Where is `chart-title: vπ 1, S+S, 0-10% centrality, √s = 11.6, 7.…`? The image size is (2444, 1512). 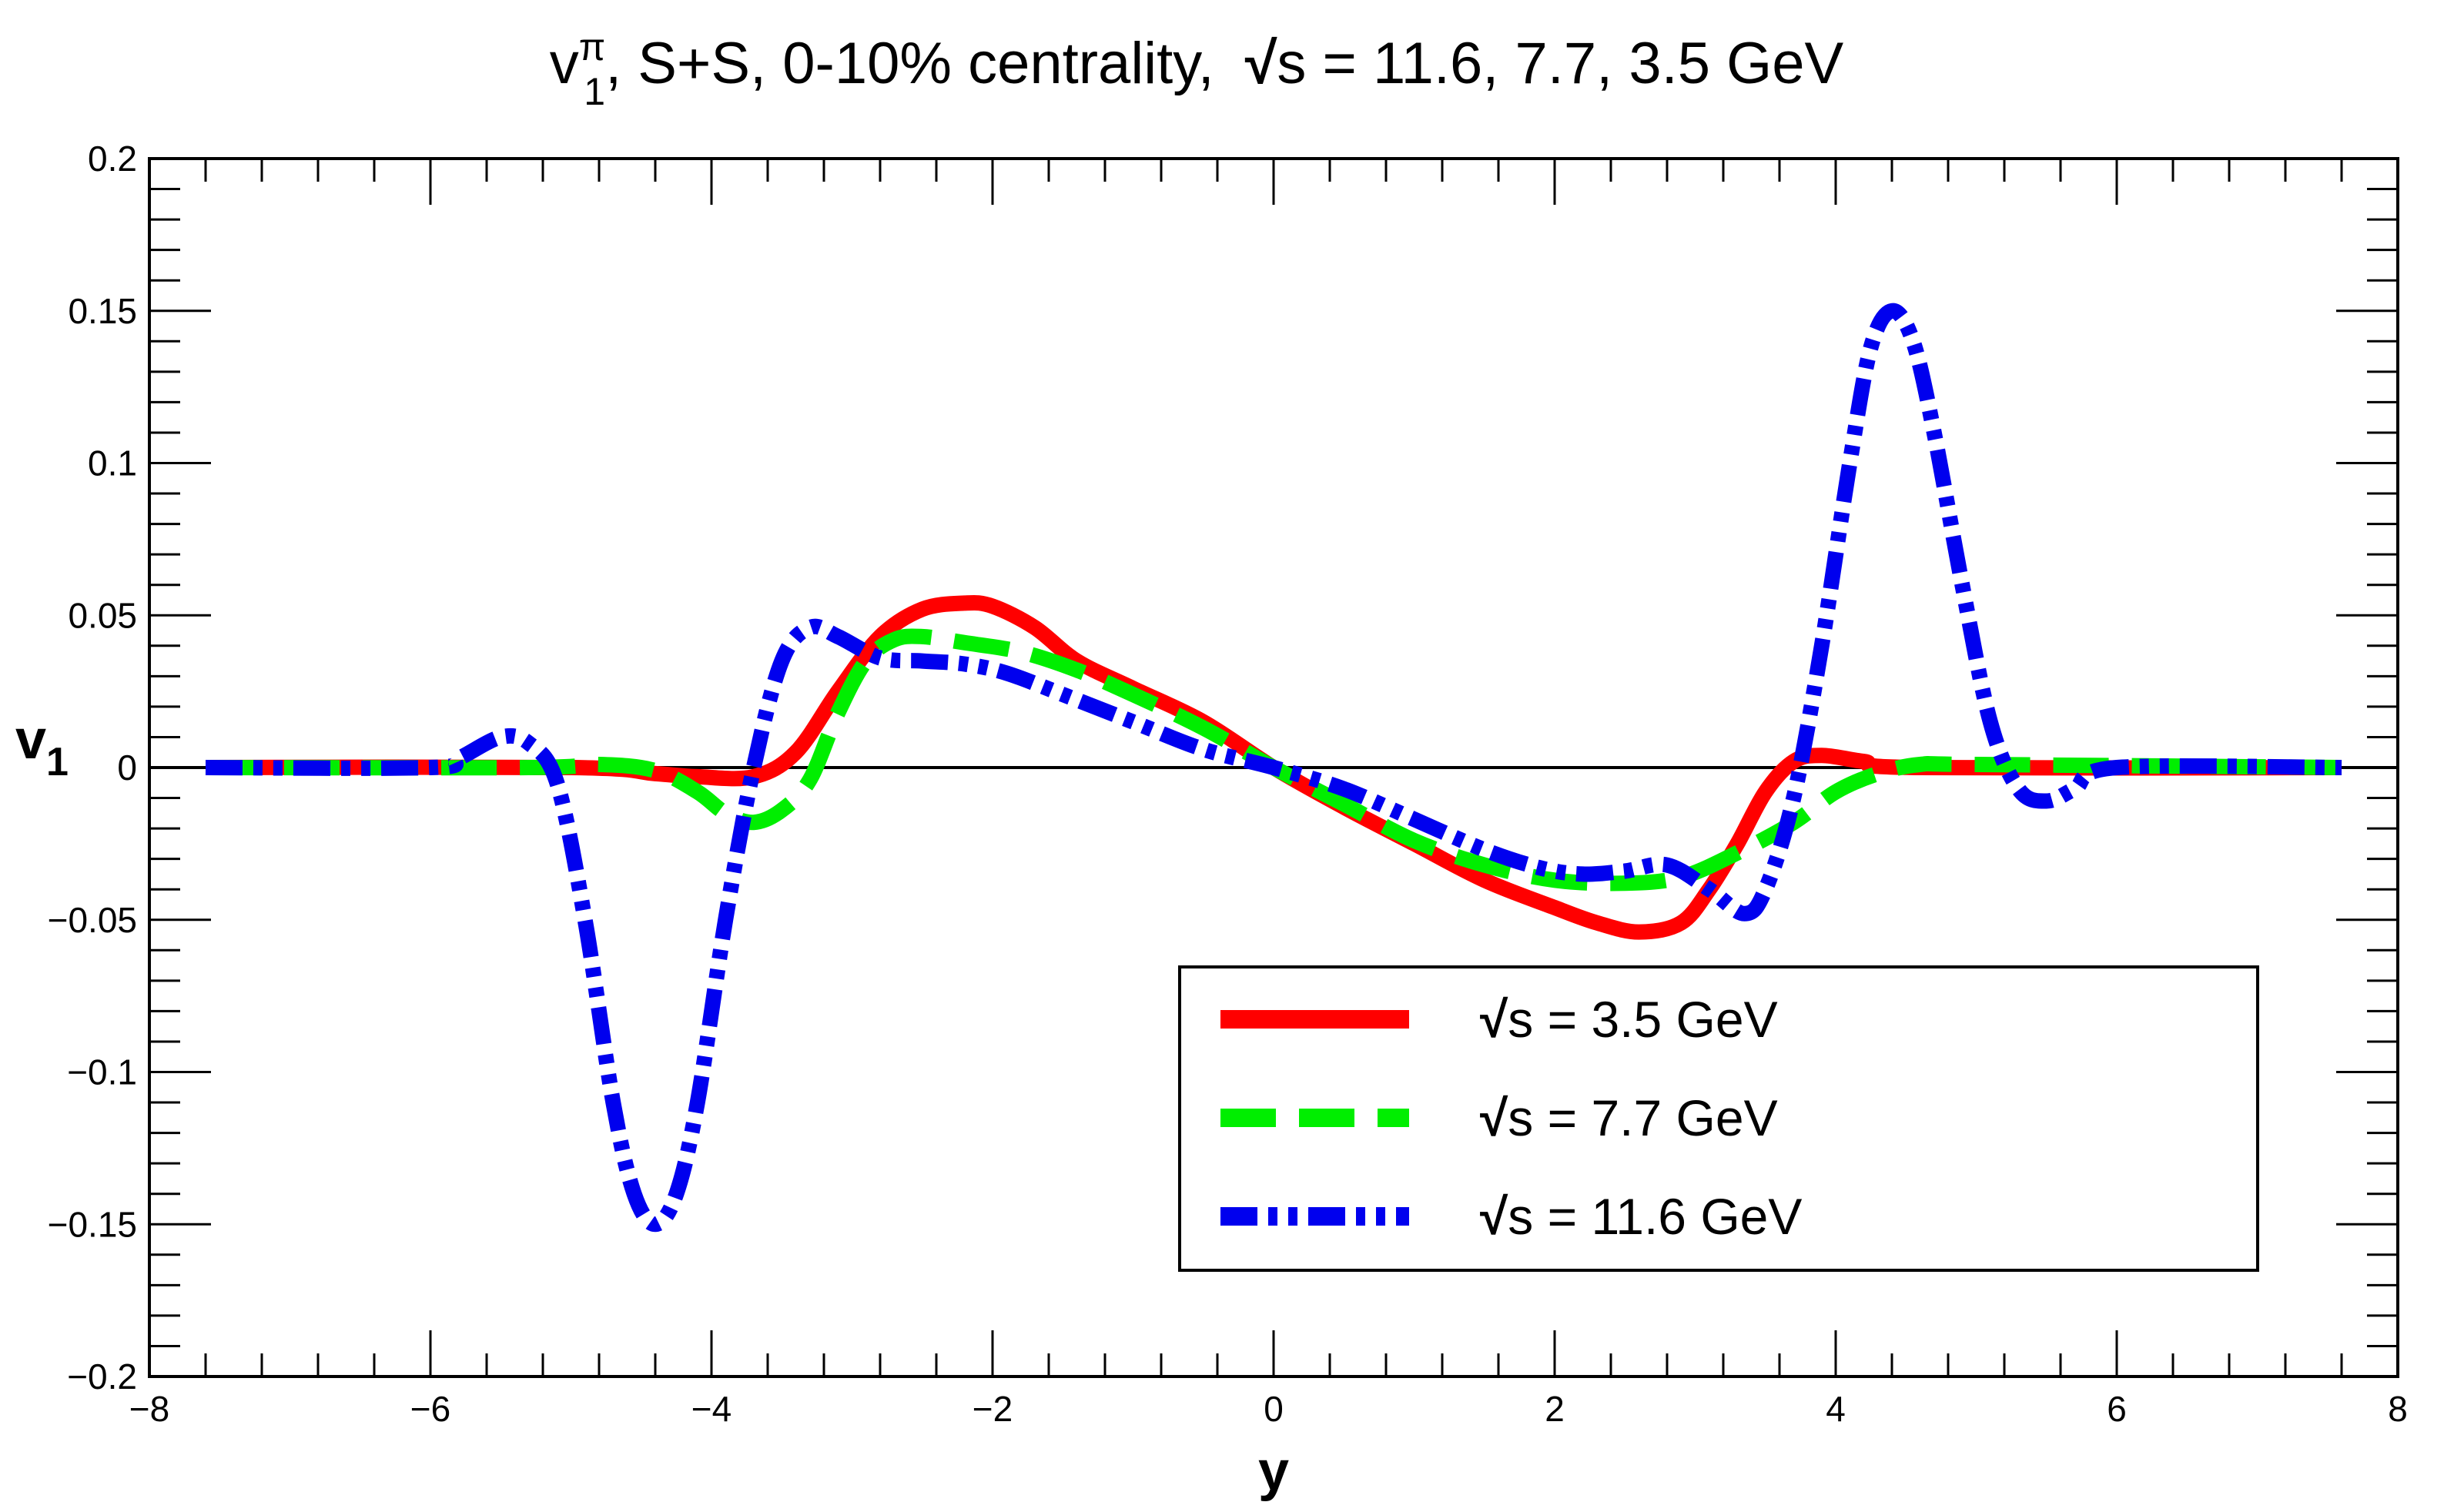
chart-title: vπ 1, S+S, 0-10% centrality, √s = 11.6, 7.… is located at coordinates (1197, 69).